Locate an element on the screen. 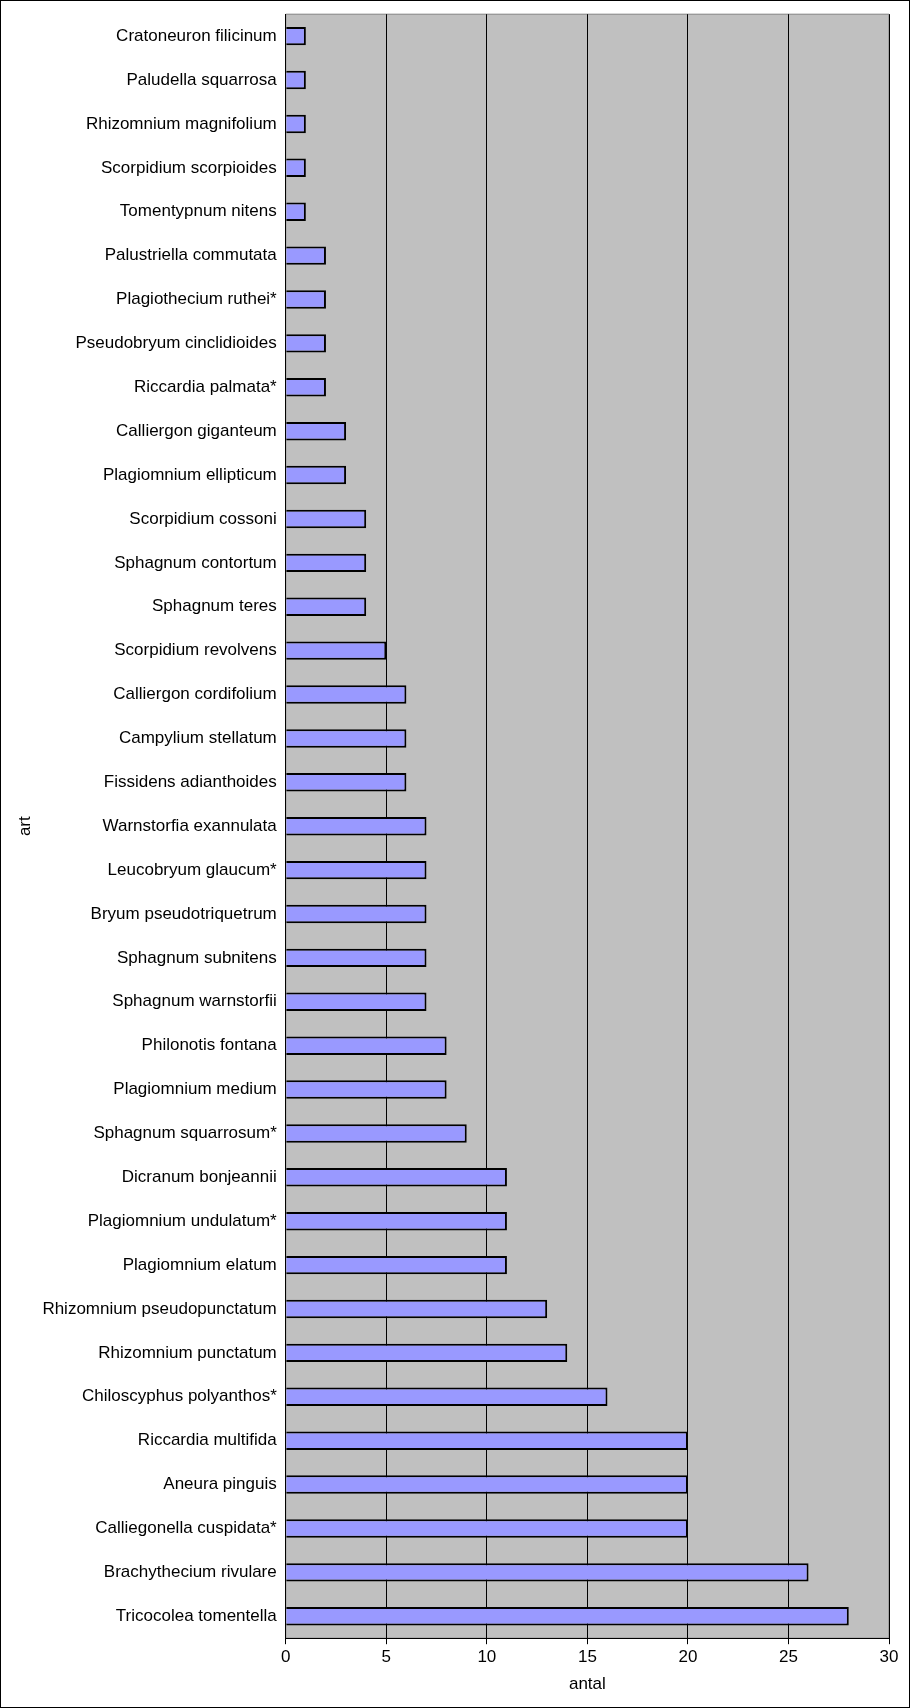 The image size is (910, 1708). x-tick-label: 15 is located at coordinates (587, 1657).